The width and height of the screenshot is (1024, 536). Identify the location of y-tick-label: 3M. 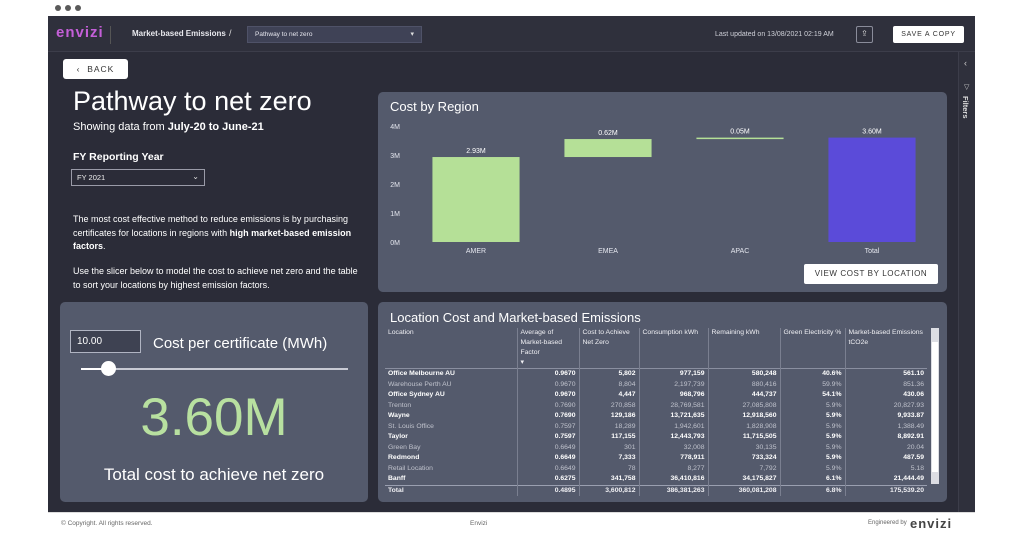
(395, 156).